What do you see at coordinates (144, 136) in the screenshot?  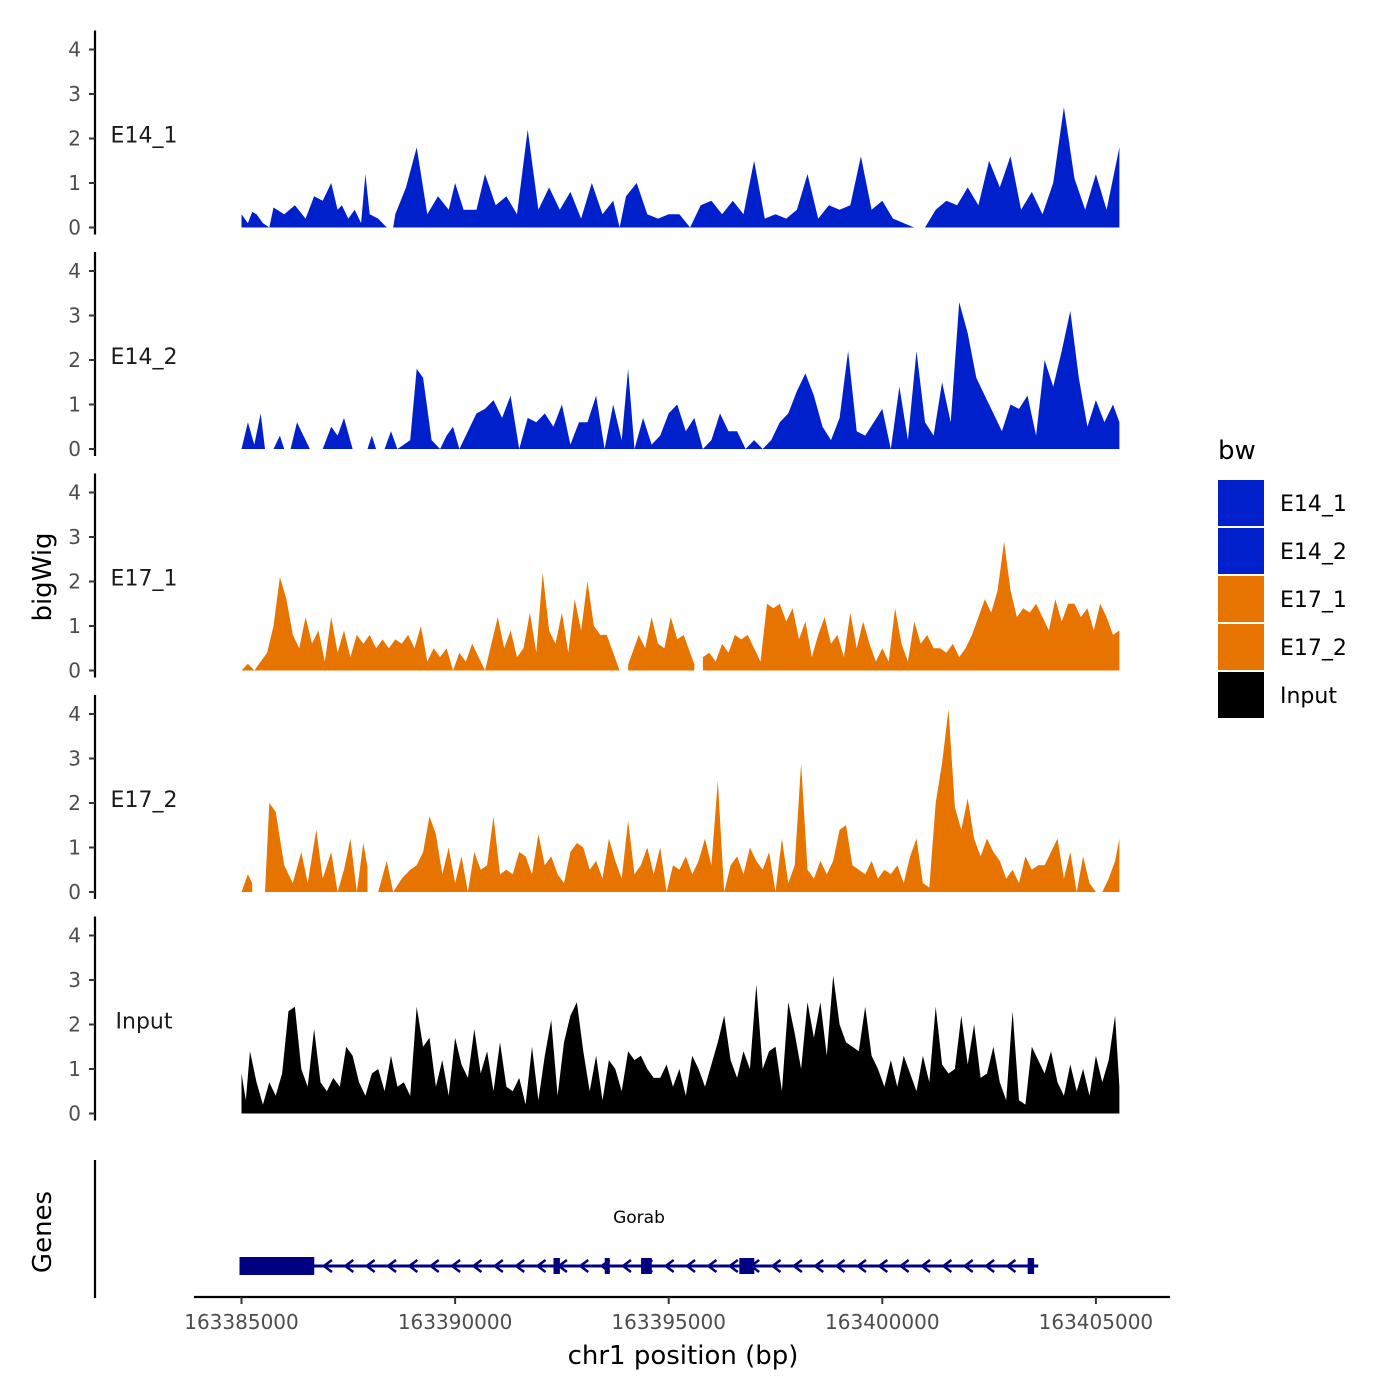 I see `track-label: E14_1` at bounding box center [144, 136].